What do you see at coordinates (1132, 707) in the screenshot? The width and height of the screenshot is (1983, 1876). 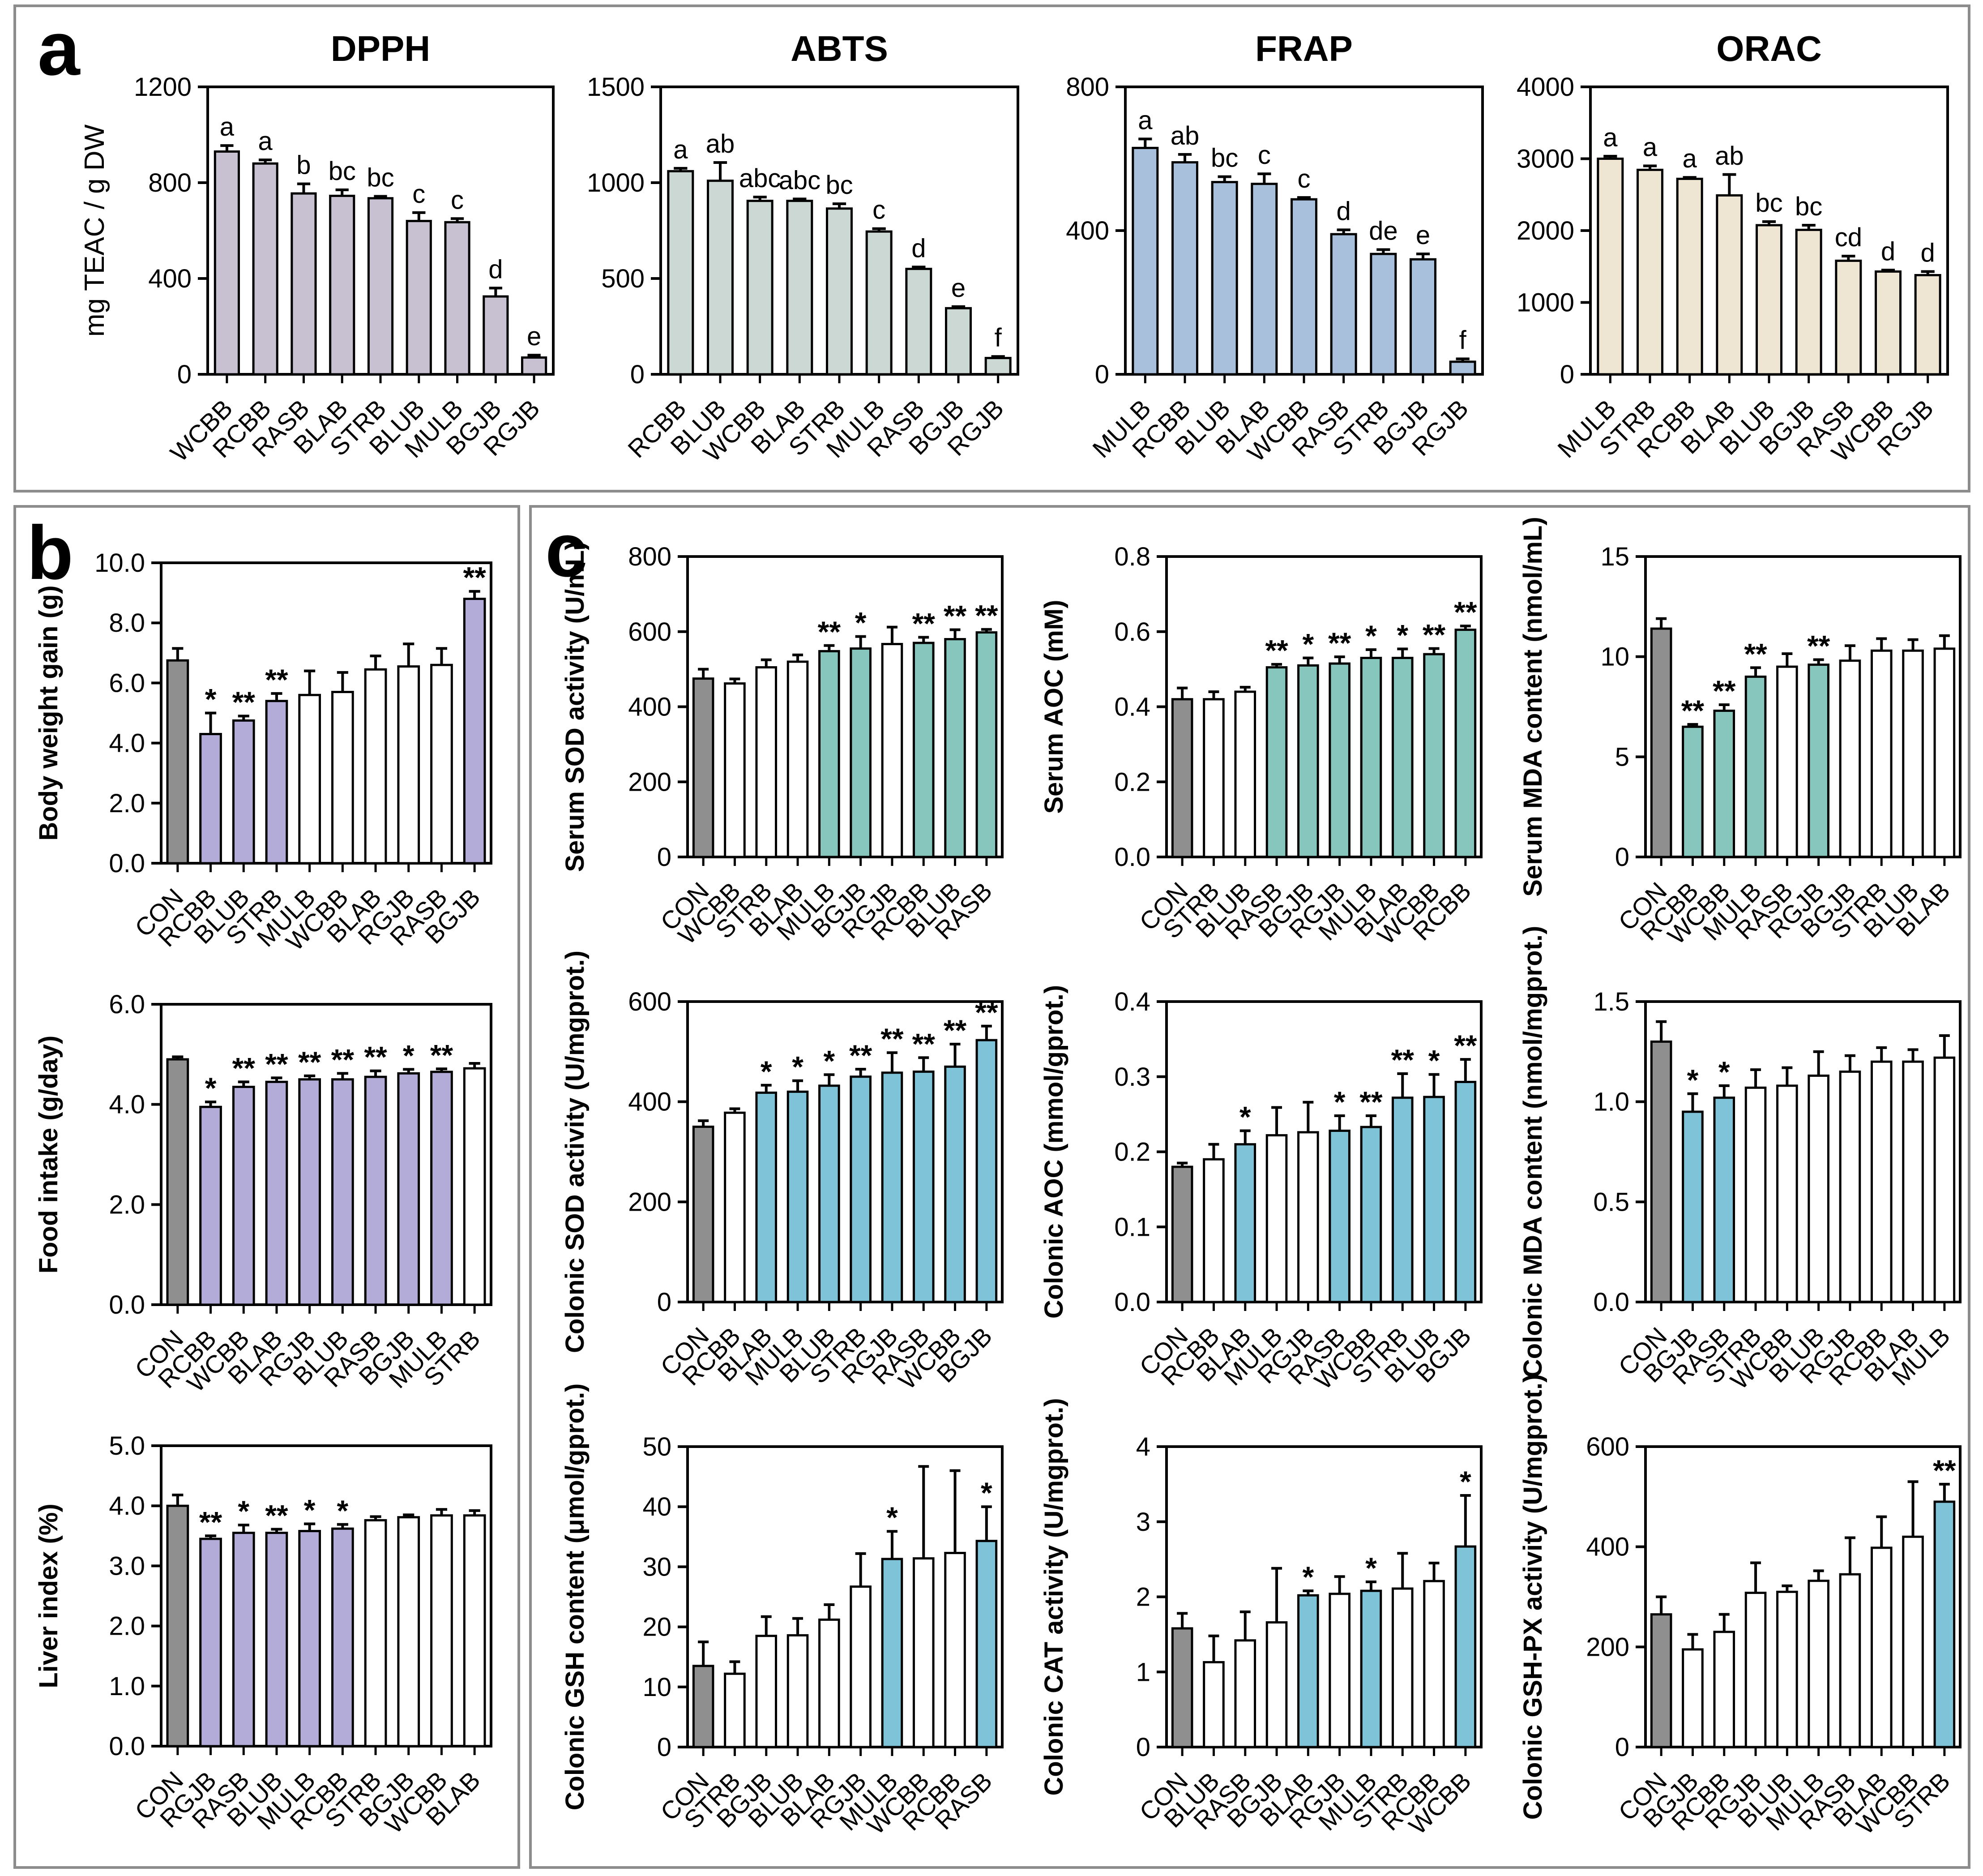 I see `y-tick-label: 0.4` at bounding box center [1132, 707].